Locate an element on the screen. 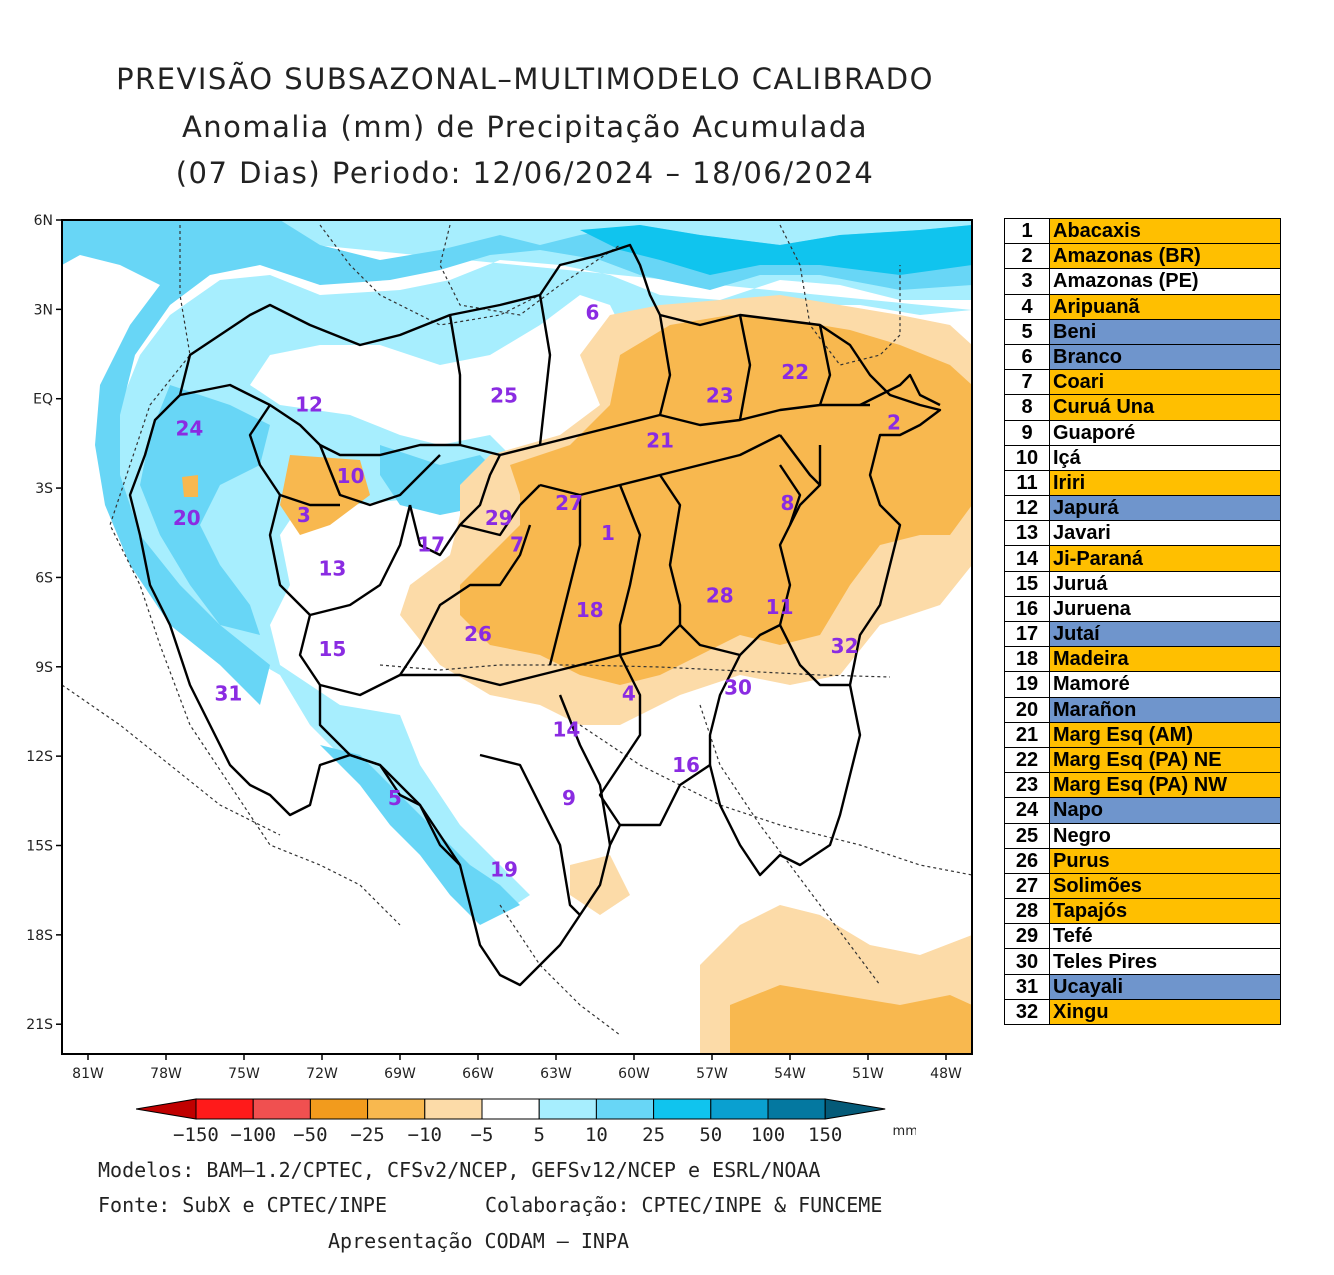 The height and width of the screenshot is (1275, 1334). lon-tick-label: 51W is located at coordinates (868, 1074).